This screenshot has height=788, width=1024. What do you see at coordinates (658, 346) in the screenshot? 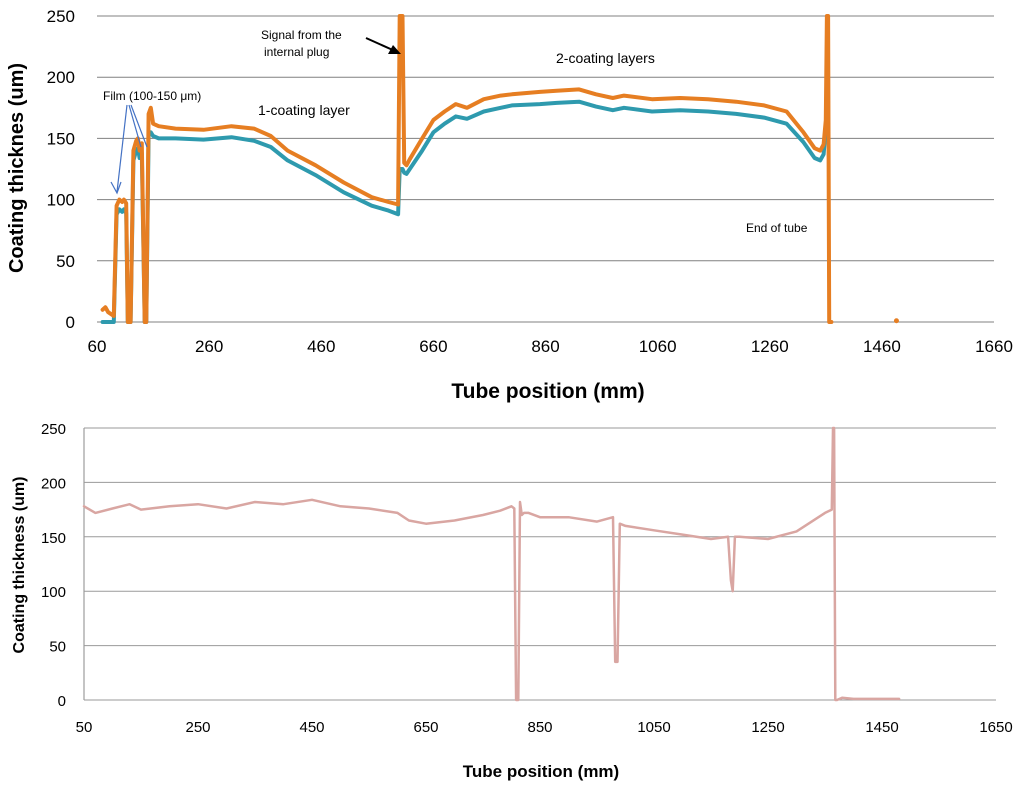
I see `x-tick-1060: 1060` at bounding box center [658, 346].